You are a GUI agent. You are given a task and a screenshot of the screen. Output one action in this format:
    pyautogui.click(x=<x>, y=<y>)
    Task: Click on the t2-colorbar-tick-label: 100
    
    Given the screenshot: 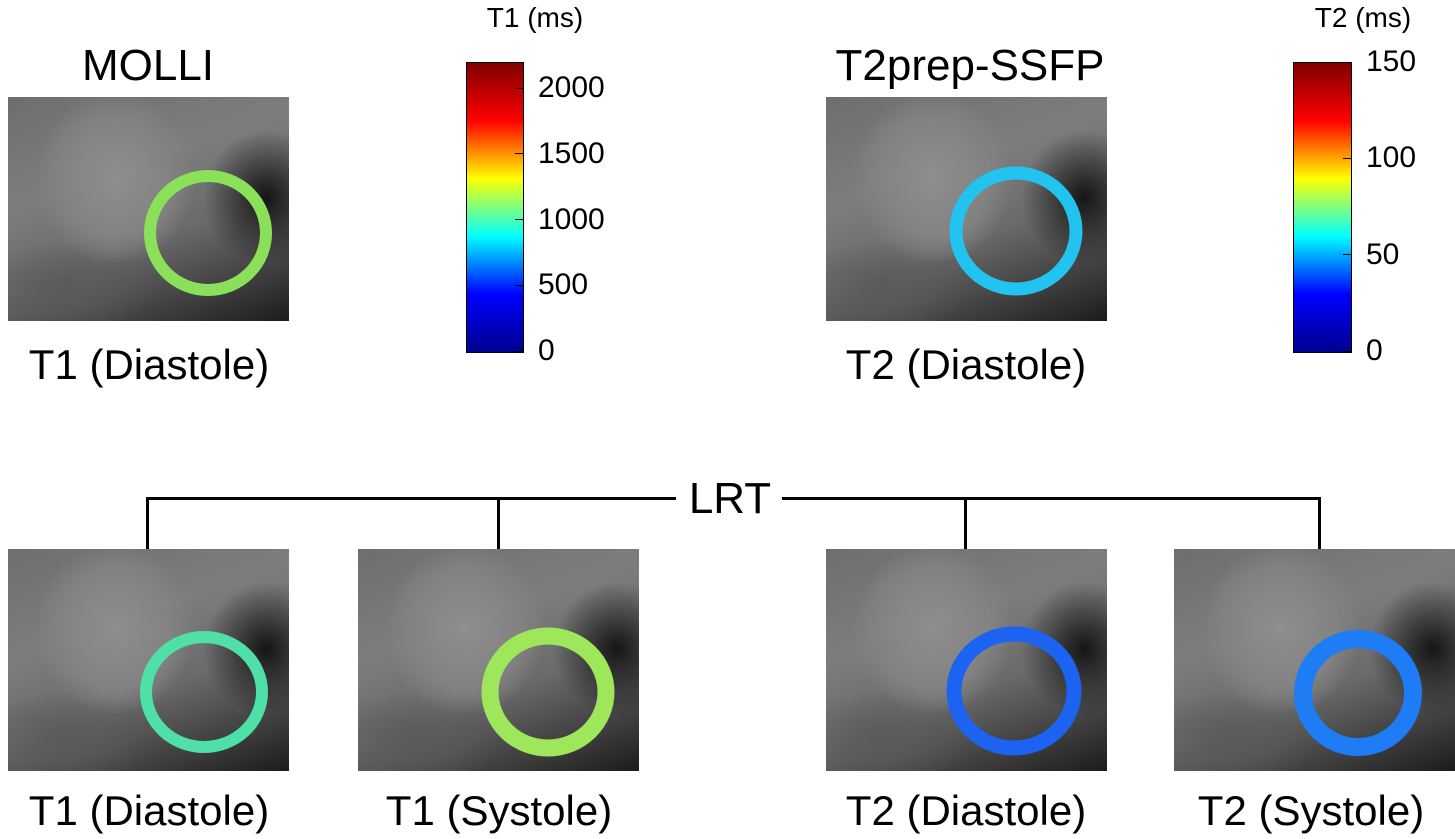 What is the action you would take?
    pyautogui.click(x=1391, y=158)
    